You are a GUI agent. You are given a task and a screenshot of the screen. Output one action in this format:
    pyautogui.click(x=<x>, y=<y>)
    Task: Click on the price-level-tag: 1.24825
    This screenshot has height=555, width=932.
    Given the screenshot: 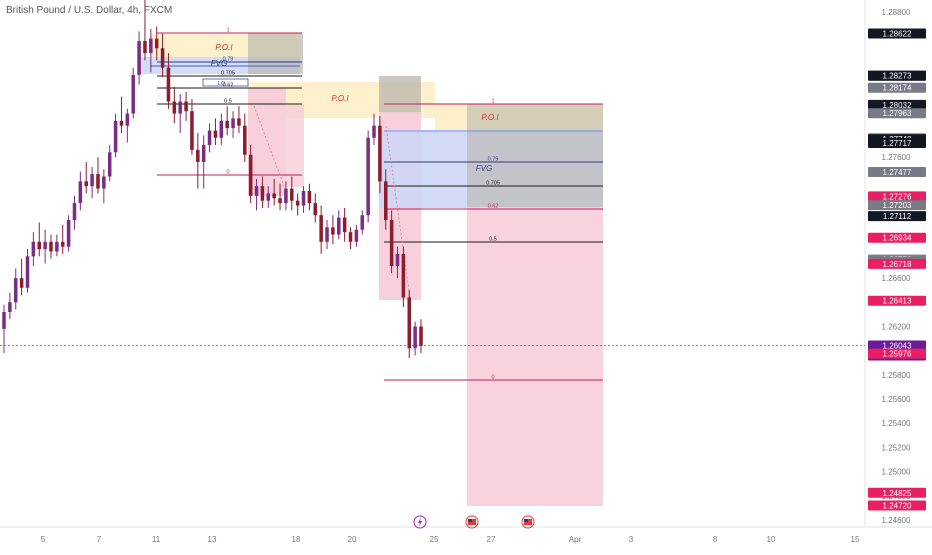 What is the action you would take?
    pyautogui.click(x=897, y=492)
    